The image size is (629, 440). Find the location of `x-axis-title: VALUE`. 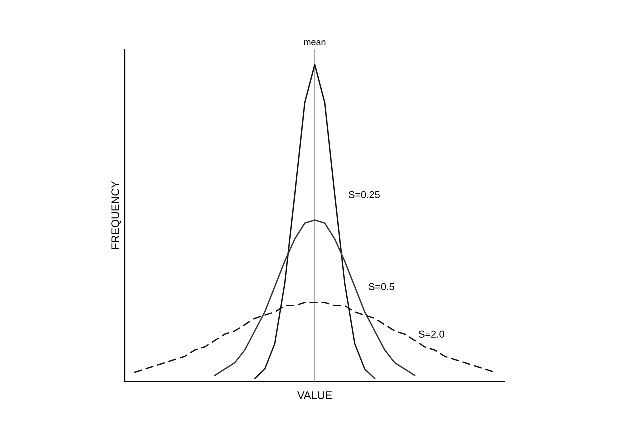

x-axis-title: VALUE is located at coordinates (314, 396).